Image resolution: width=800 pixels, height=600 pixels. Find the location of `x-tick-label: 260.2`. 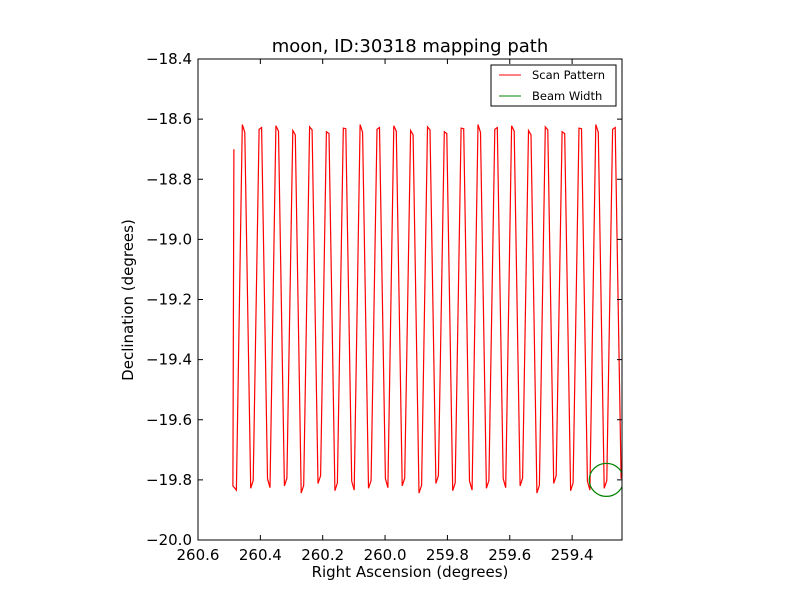

x-tick-label: 260.2 is located at coordinates (322, 555).